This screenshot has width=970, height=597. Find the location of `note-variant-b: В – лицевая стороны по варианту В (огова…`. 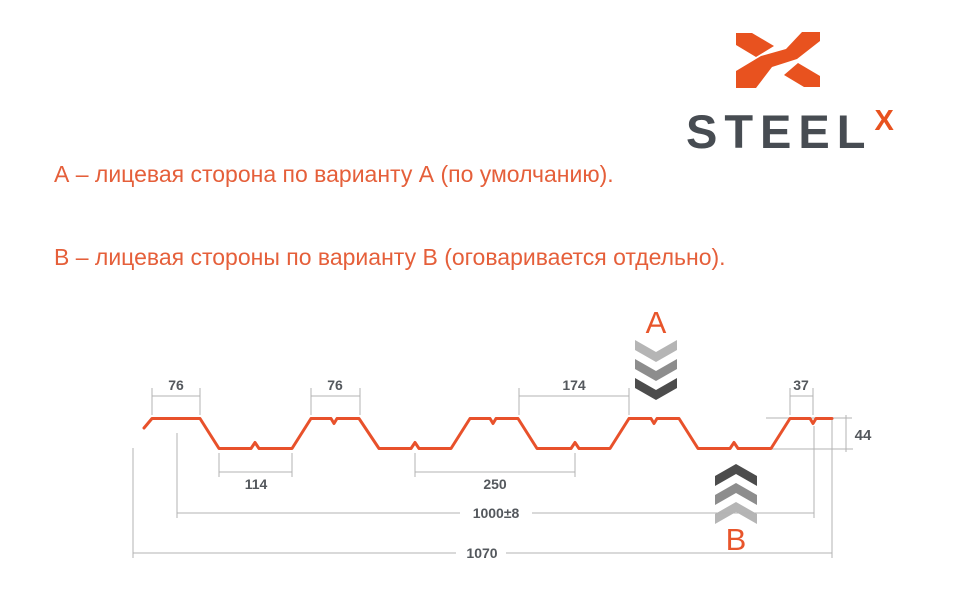

note-variant-b: В – лицевая стороны по варианту В (огова… is located at coordinates (390, 257).